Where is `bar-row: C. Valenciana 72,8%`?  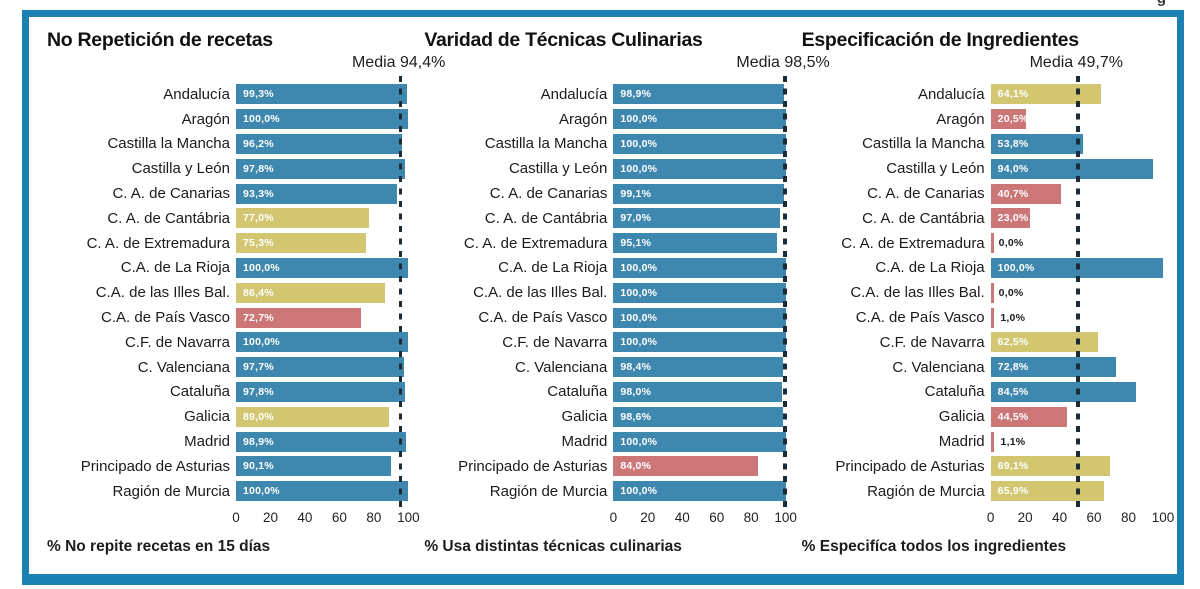
bar-row: C. Valenciana 72,8% is located at coordinates (981, 367).